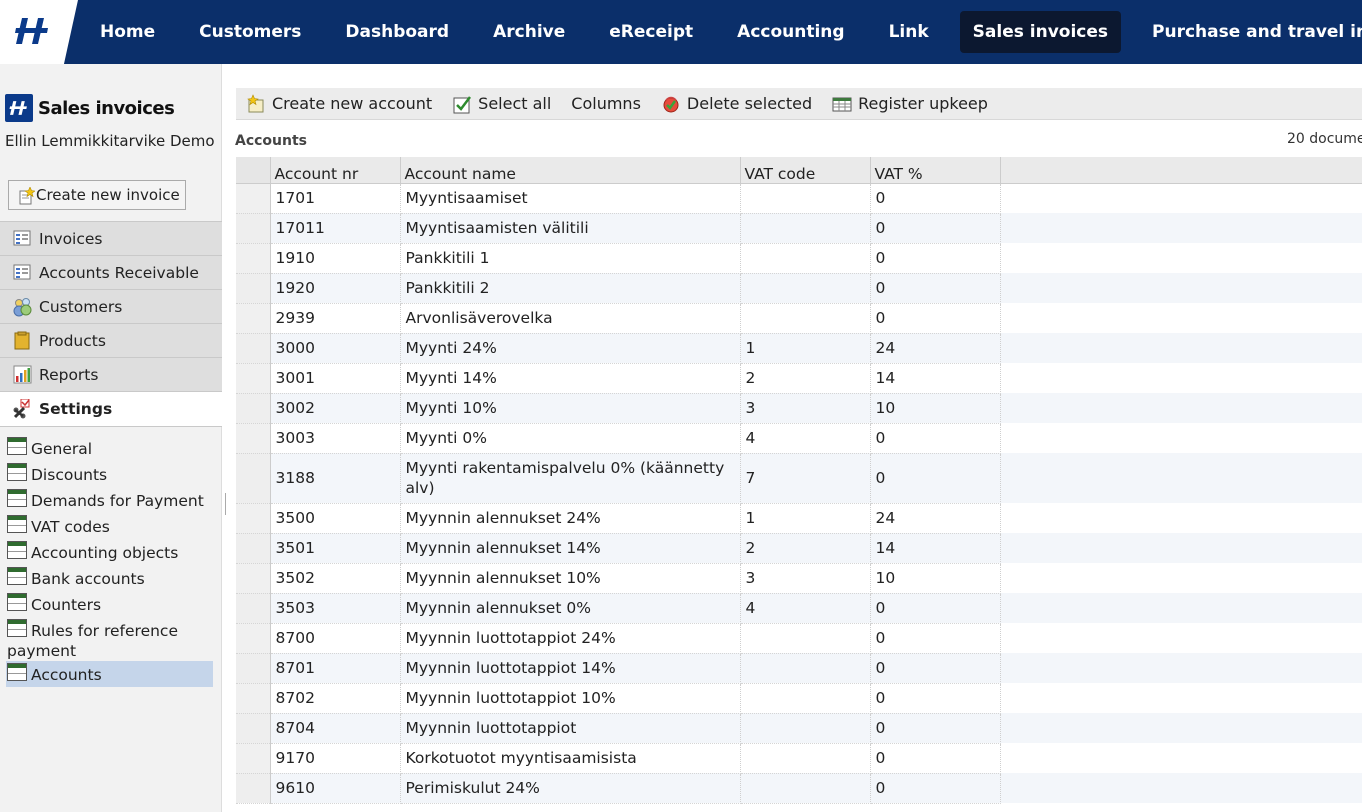 The width and height of the screenshot is (1362, 812). I want to click on nav-link: Link, so click(908, 32).